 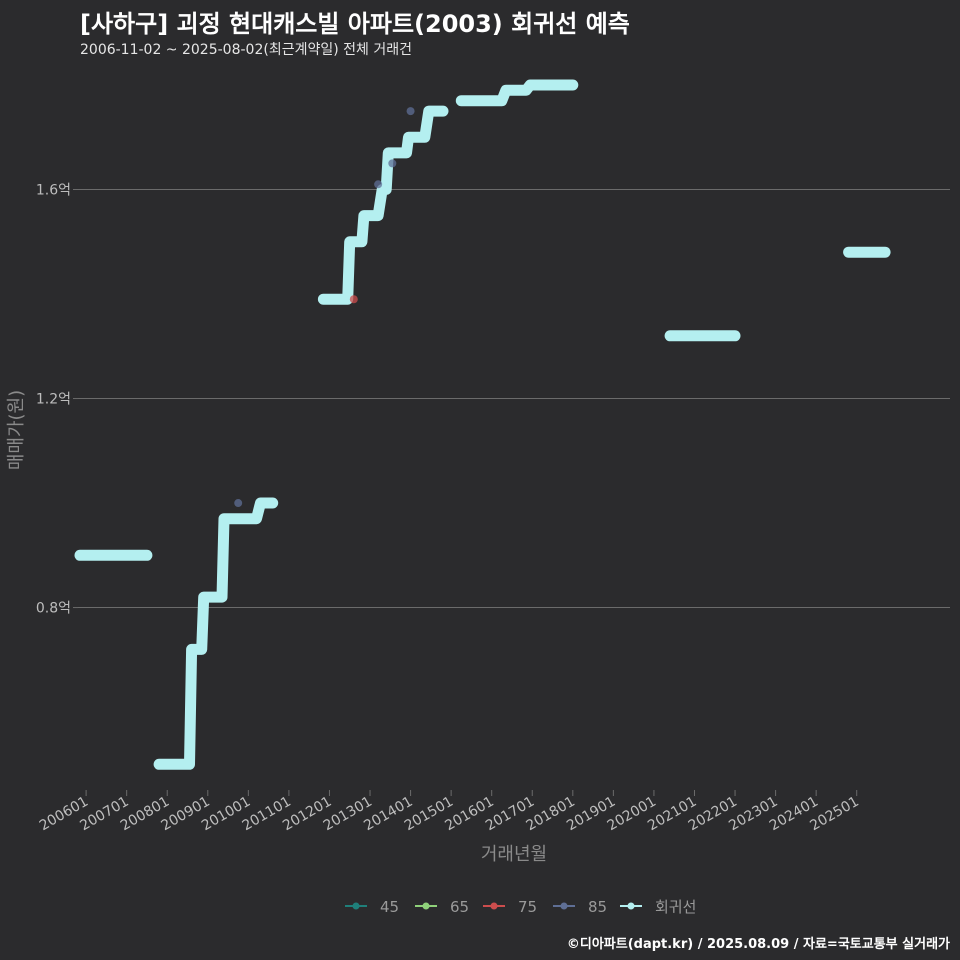 I want to click on legend-label: 85, so click(x=597, y=907).